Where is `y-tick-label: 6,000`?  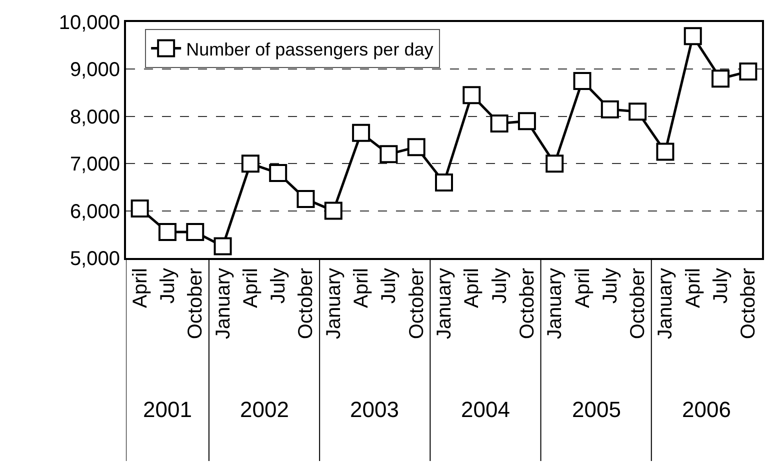
y-tick-label: 6,000 is located at coordinates (95, 211).